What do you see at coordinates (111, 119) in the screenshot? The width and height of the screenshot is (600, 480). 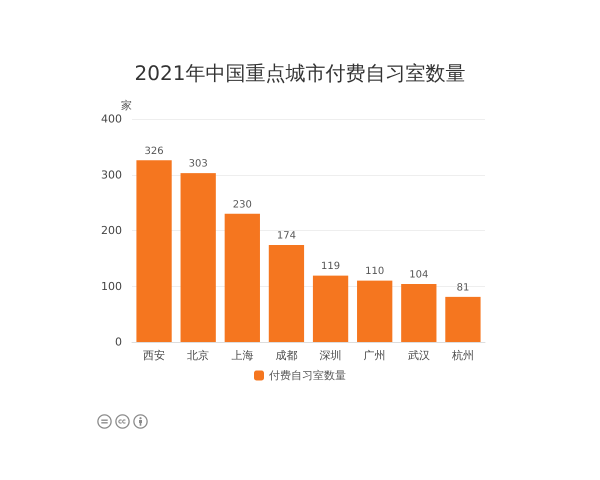 I see `y-tick-label: 400` at bounding box center [111, 119].